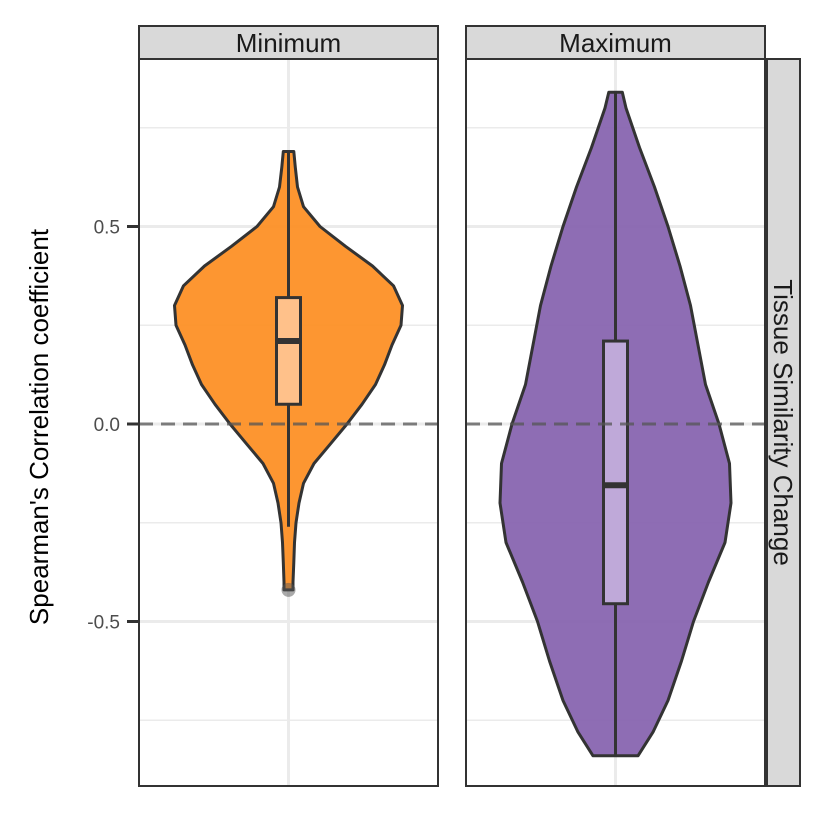 The image size is (826, 826). I want to click on facet-strip-maximum, so click(615, 42).